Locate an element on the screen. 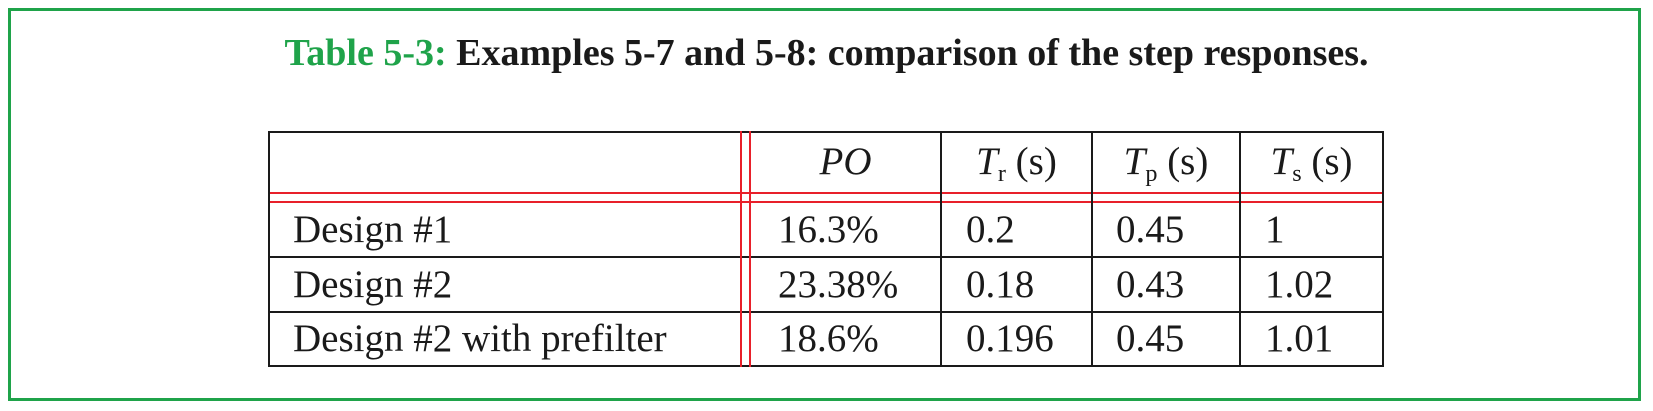  row-2-tp: 0.43 is located at coordinates (1150, 284).